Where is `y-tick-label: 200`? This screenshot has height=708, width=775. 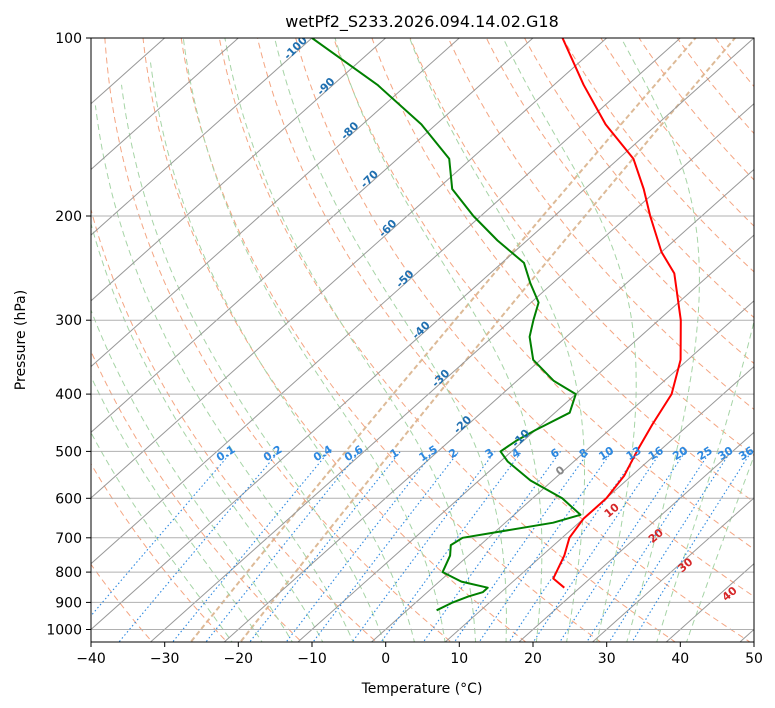
y-tick-label: 200 is located at coordinates (68, 217).